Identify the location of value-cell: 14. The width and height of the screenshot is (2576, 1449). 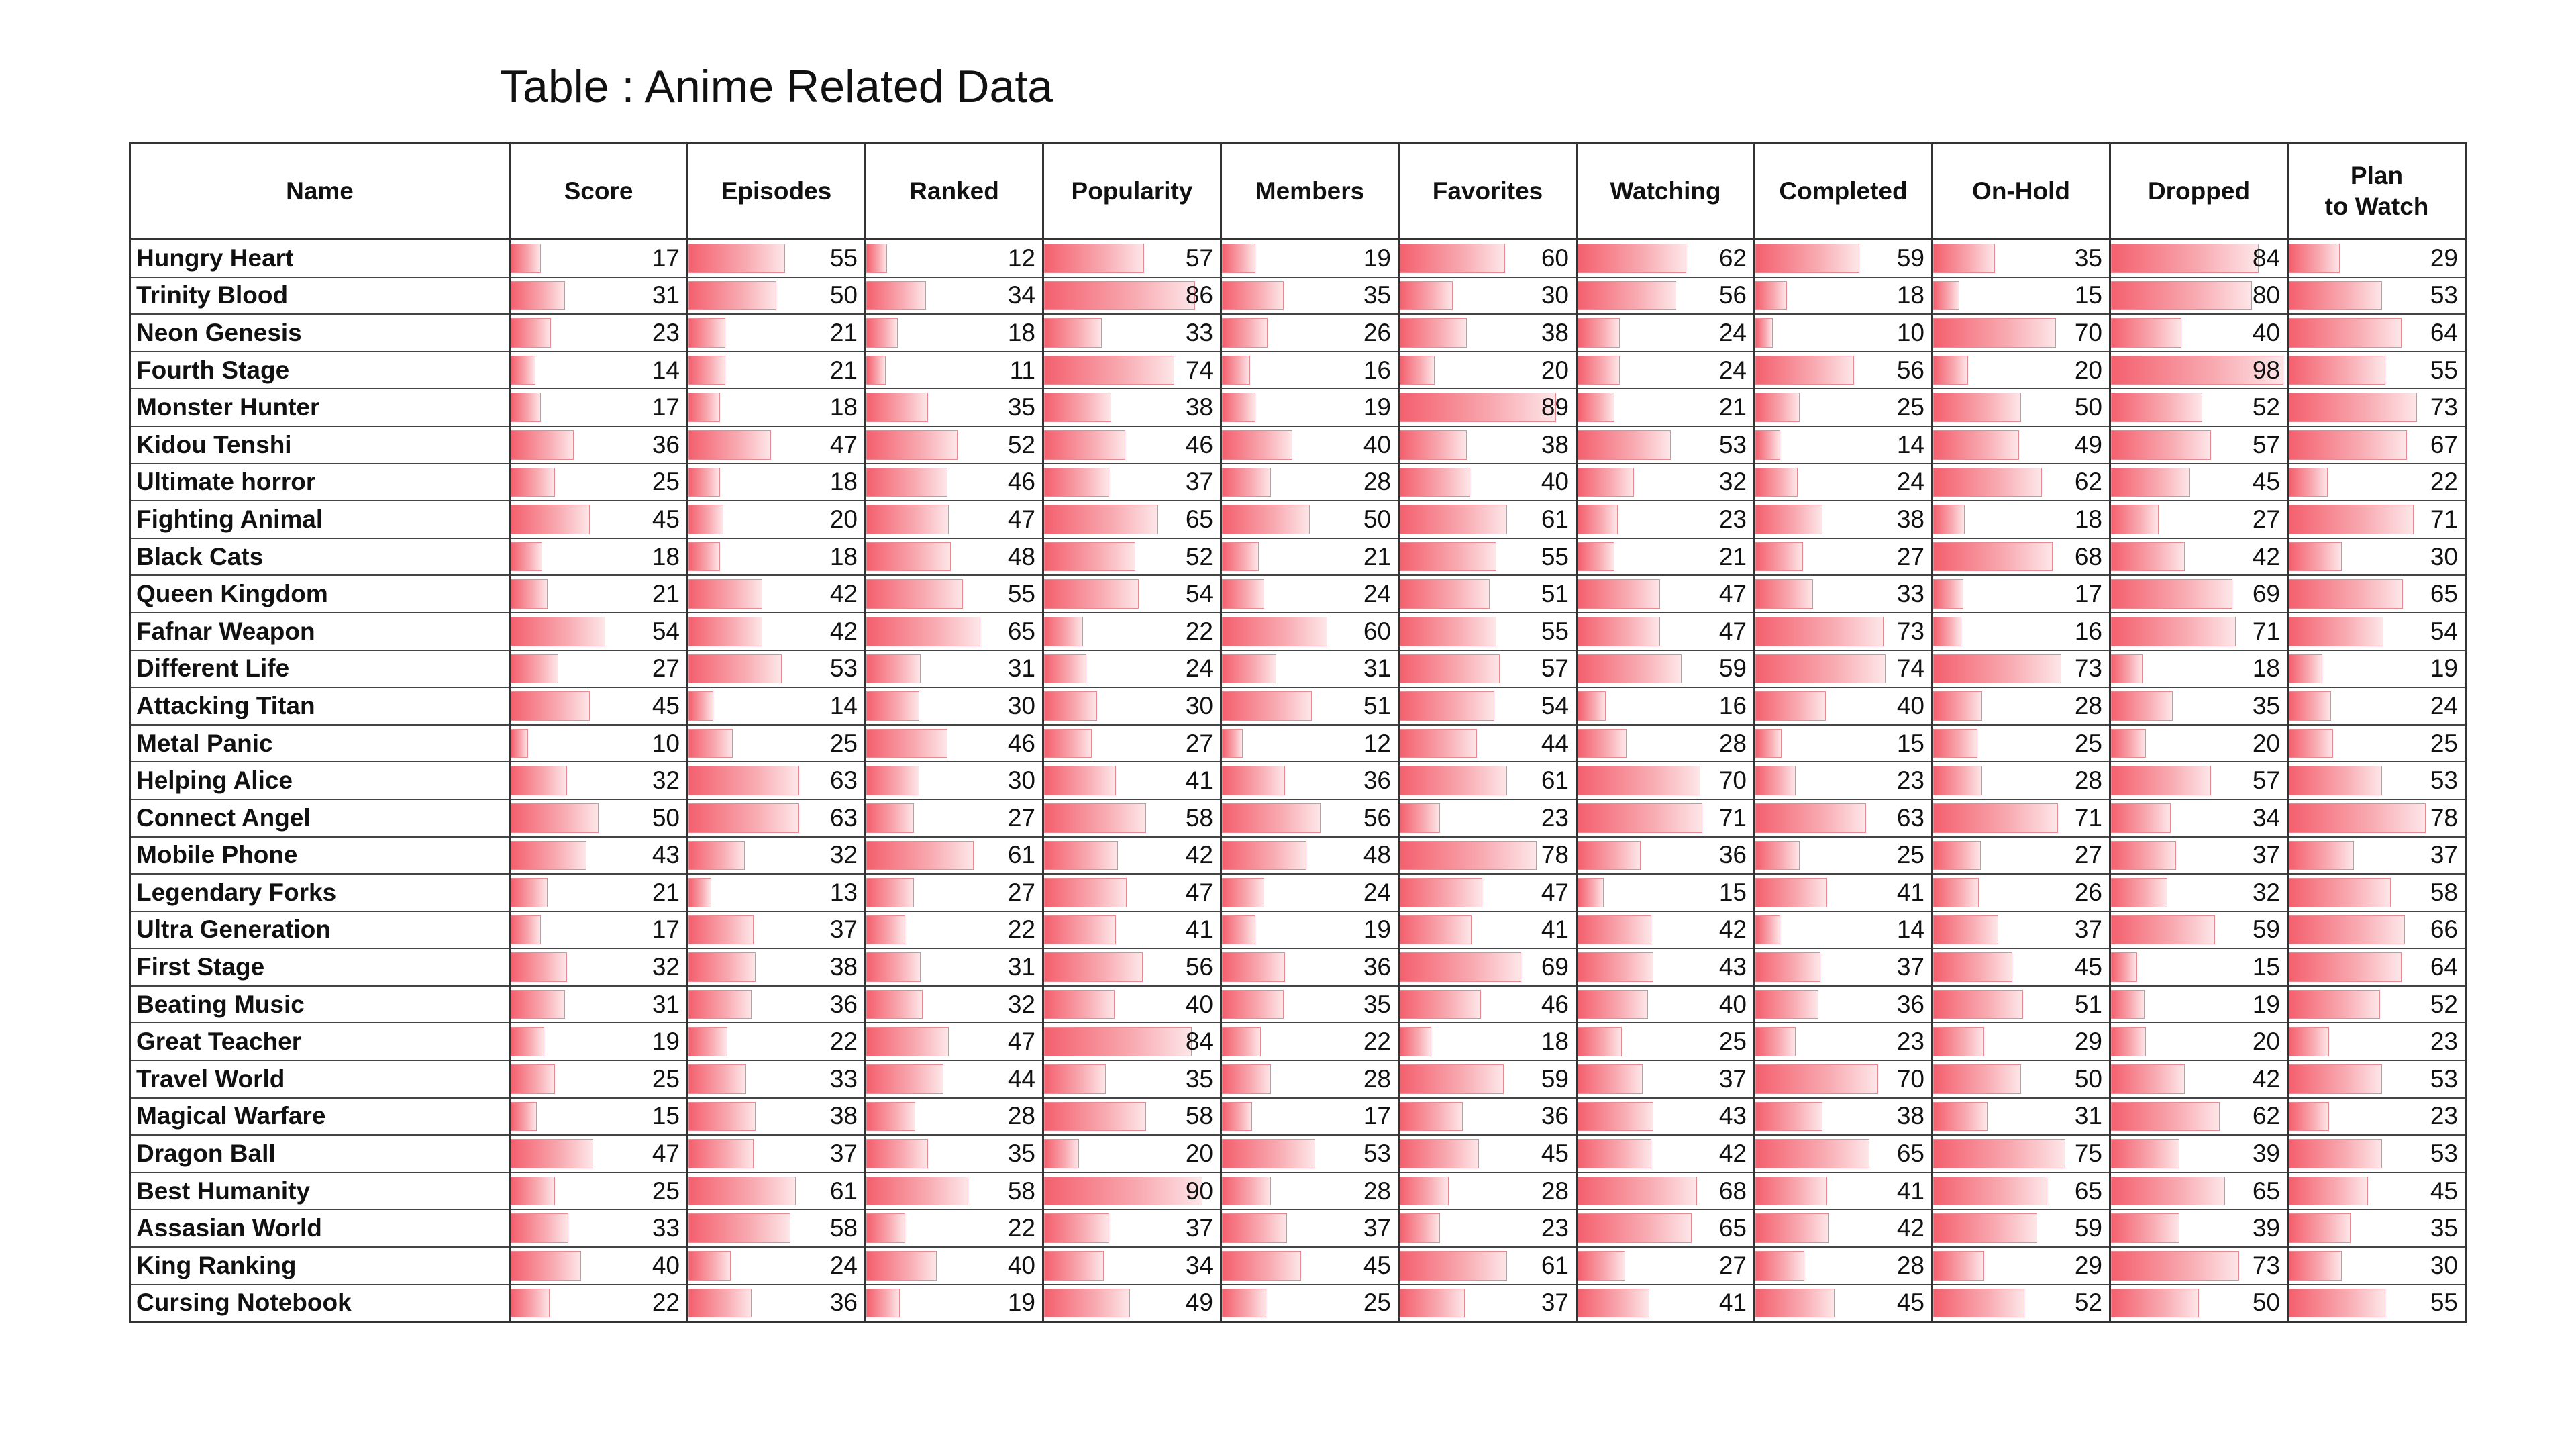
(1843, 445).